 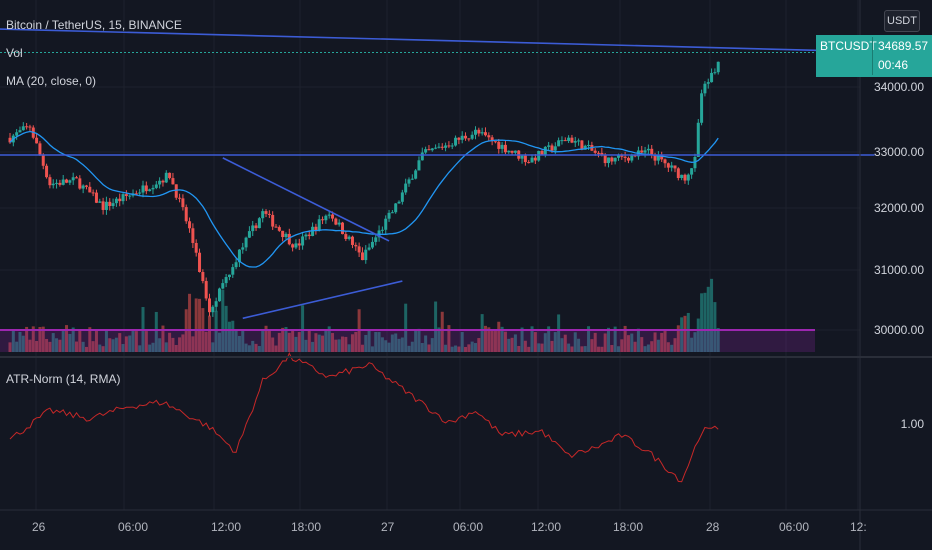 What do you see at coordinates (14, 53) in the screenshot?
I see `vol-label: Vol` at bounding box center [14, 53].